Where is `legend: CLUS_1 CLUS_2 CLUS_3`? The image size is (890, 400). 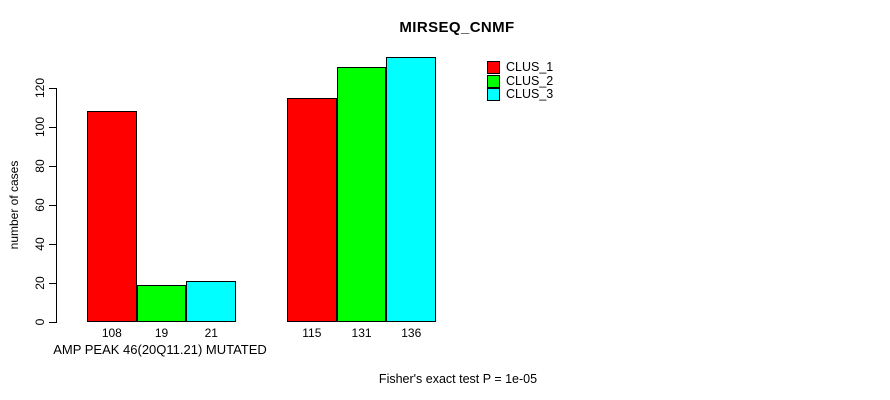 legend: CLUS_1 CLUS_2 CLUS_3 is located at coordinates (520, 81).